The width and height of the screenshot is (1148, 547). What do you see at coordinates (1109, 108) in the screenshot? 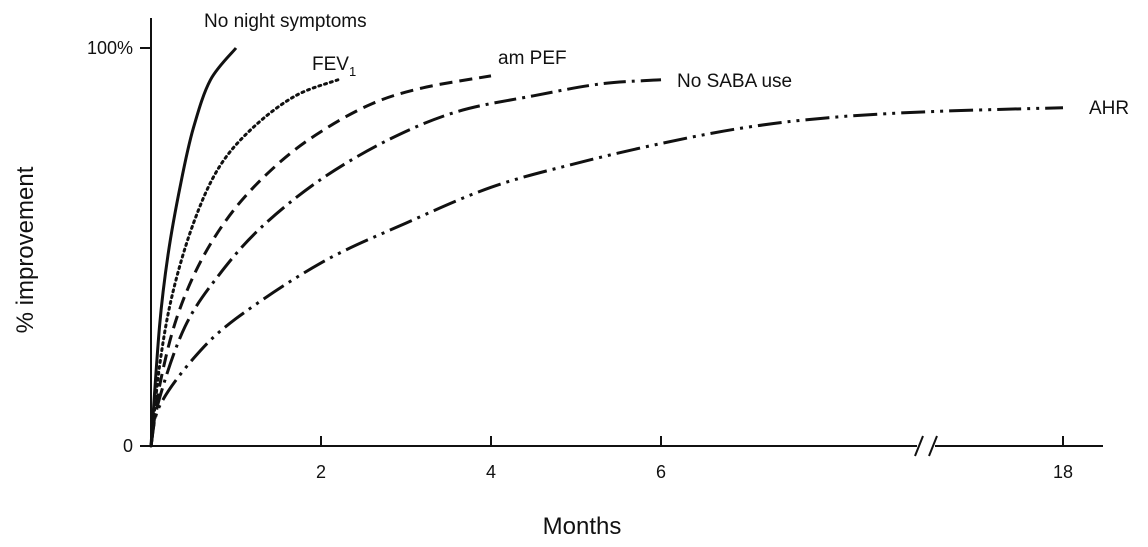
I see `series-label-ahr: AHR` at bounding box center [1109, 108].